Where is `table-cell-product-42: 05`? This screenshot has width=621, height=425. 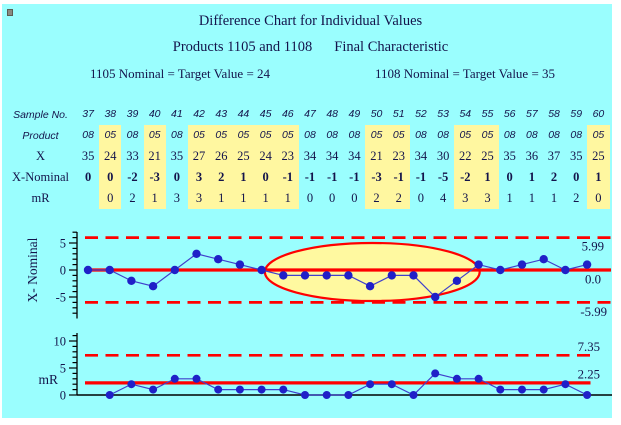 table-cell-product-42: 05 is located at coordinates (199, 135).